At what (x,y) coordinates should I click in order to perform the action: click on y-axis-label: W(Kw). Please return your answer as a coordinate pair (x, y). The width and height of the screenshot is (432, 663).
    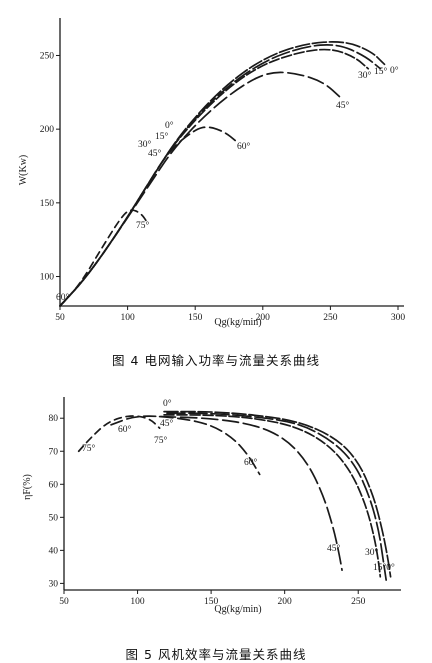
    Looking at the image, I should click on (23, 170).